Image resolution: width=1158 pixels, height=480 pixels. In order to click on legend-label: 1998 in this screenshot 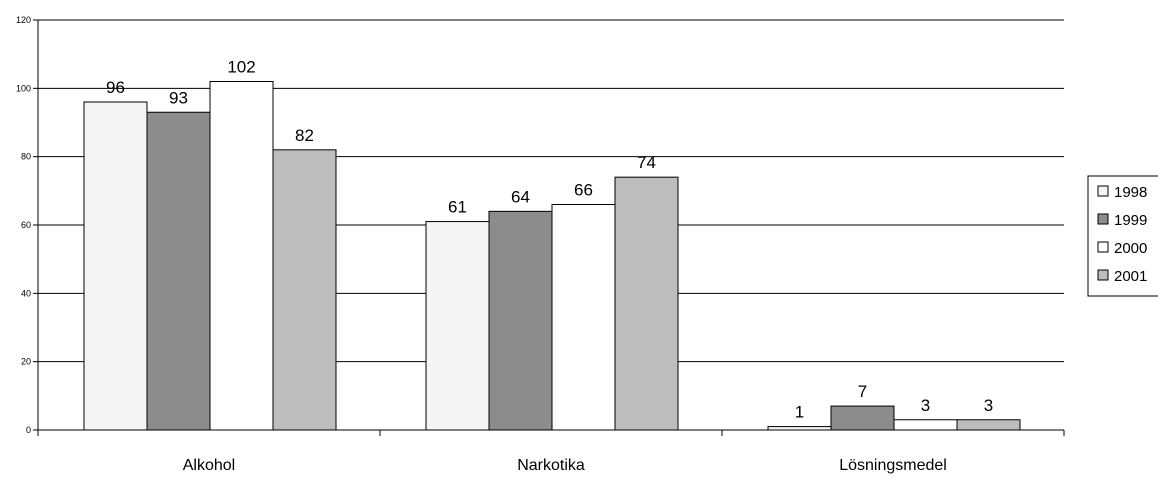, I will do `click(1130, 192)`.